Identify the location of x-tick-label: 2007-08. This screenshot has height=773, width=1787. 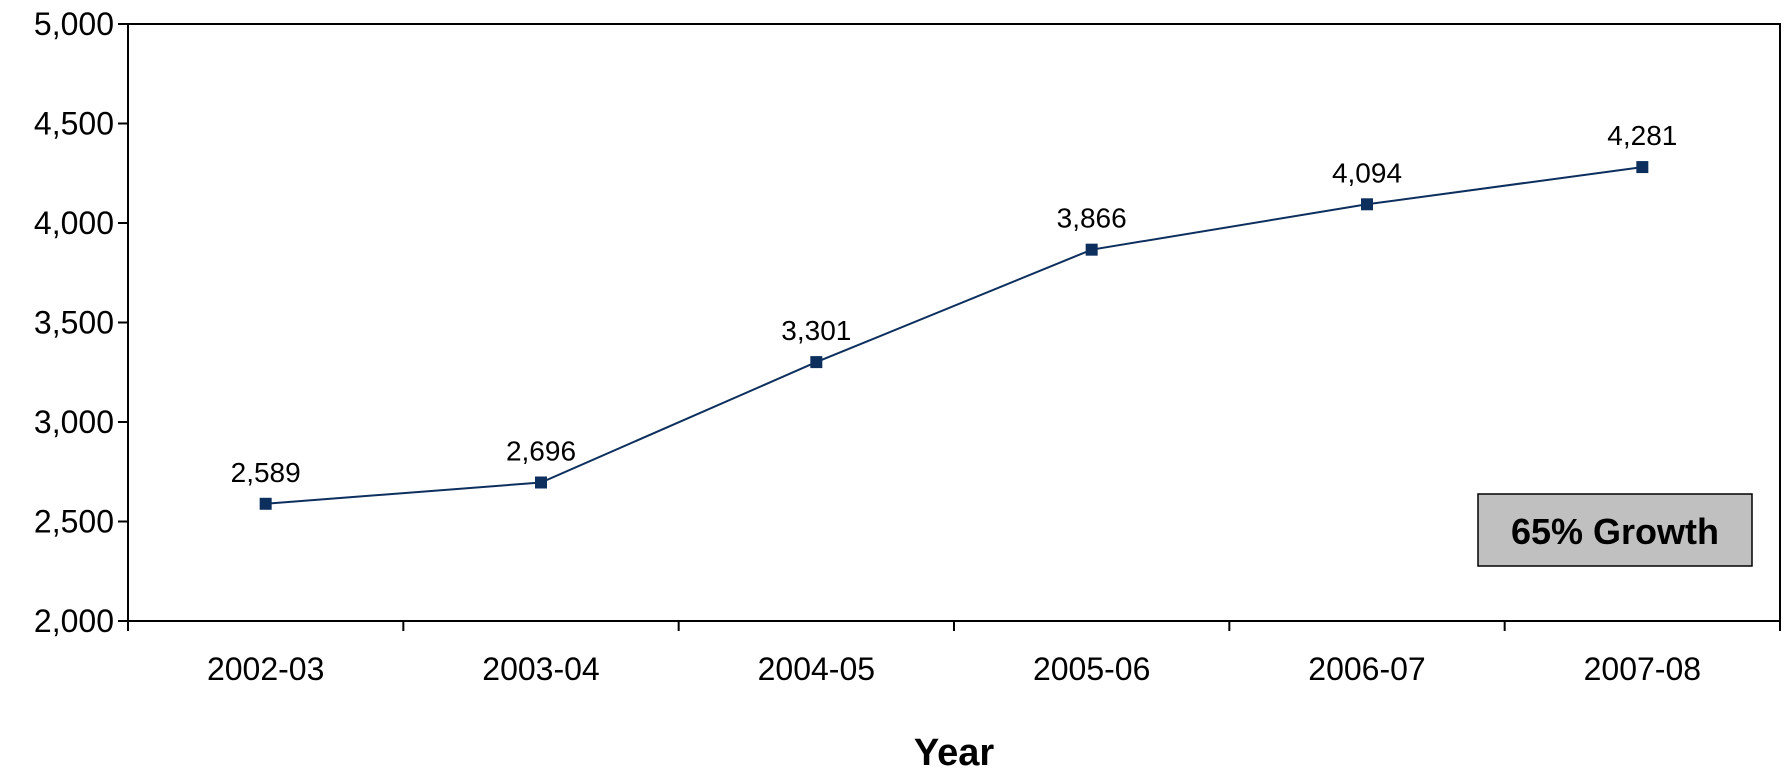
(1642, 669).